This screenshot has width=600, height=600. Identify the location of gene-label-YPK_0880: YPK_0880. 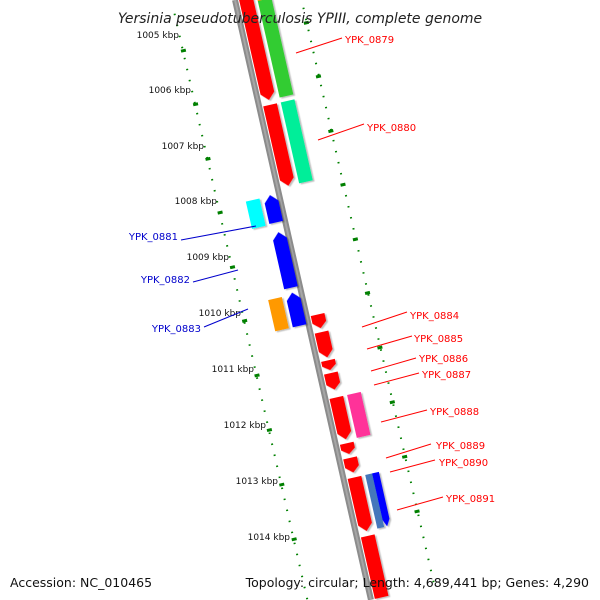
(391, 128).